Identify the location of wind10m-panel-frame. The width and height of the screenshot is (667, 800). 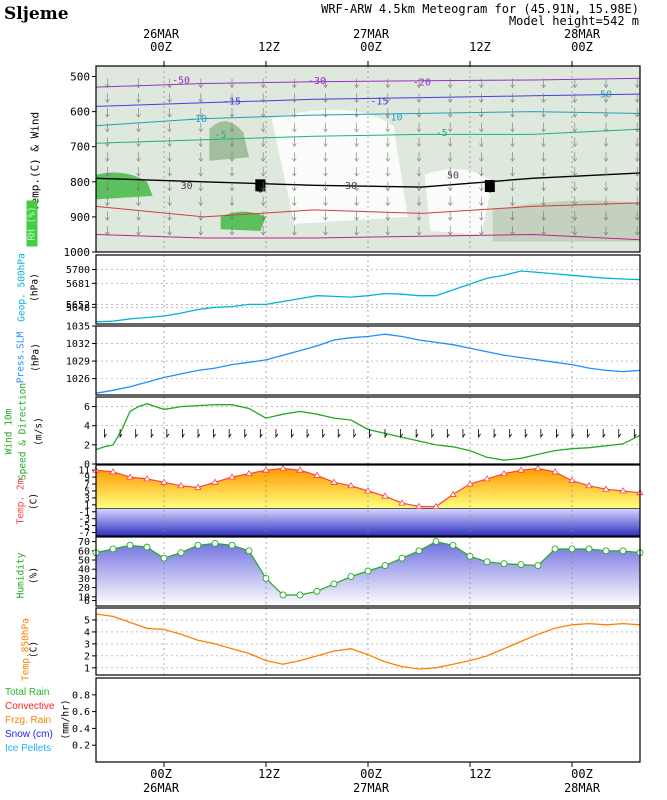
(368, 430).